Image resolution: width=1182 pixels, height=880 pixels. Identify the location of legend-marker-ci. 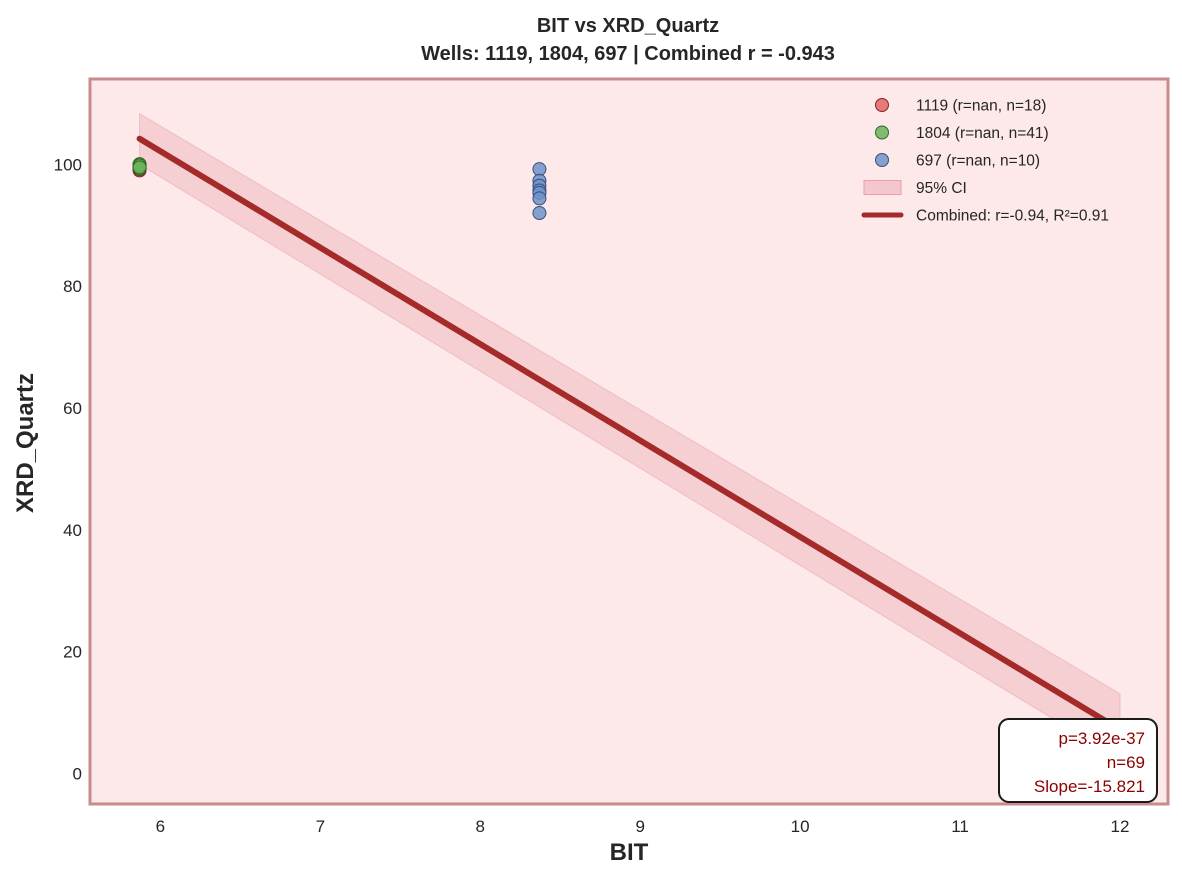
(882, 187).